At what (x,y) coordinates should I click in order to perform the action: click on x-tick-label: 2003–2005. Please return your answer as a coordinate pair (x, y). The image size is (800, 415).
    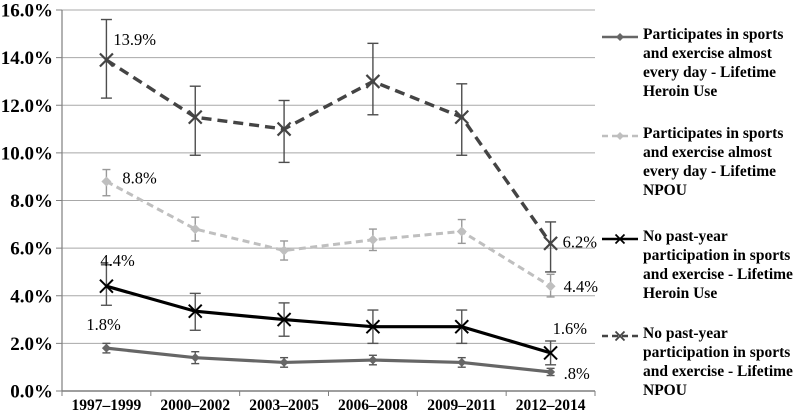
    Looking at the image, I should click on (284, 405).